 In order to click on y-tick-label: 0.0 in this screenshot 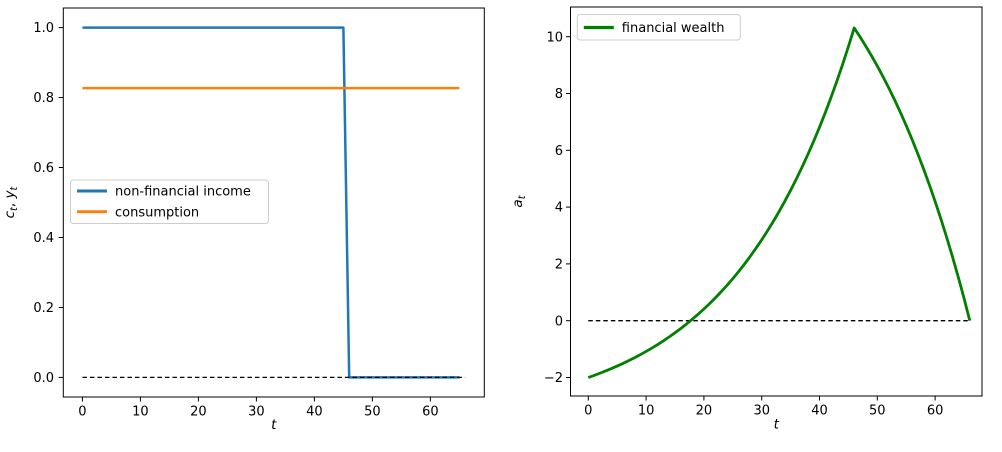, I will do `click(43, 378)`.